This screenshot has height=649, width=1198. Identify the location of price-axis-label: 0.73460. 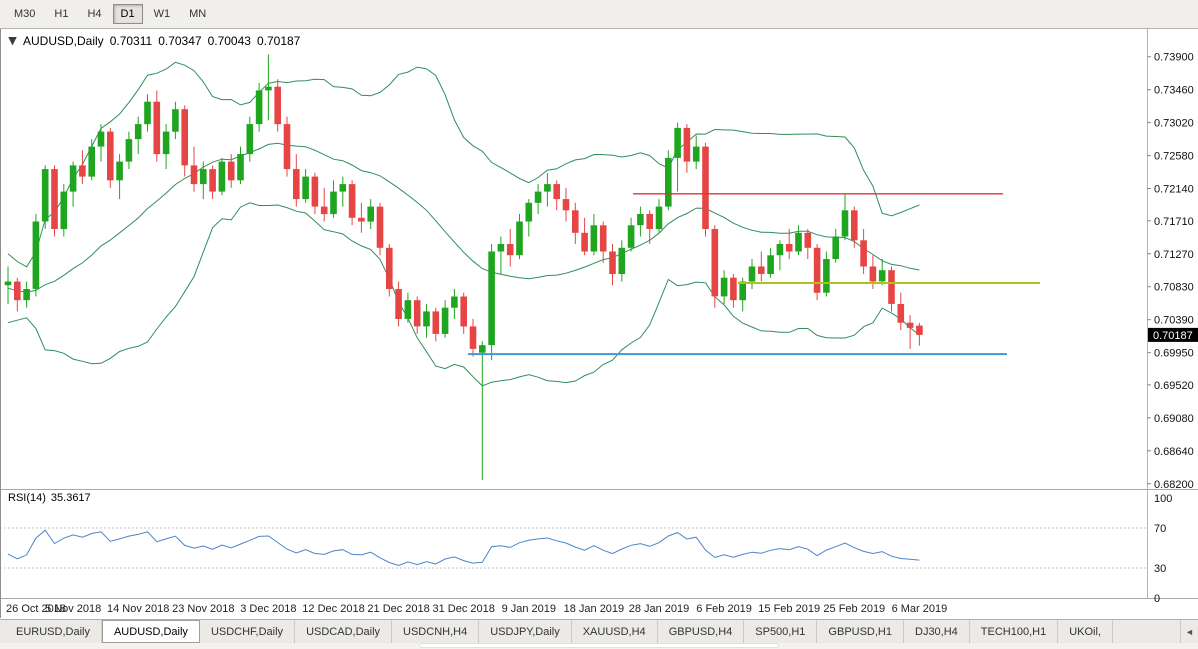
(1174, 91).